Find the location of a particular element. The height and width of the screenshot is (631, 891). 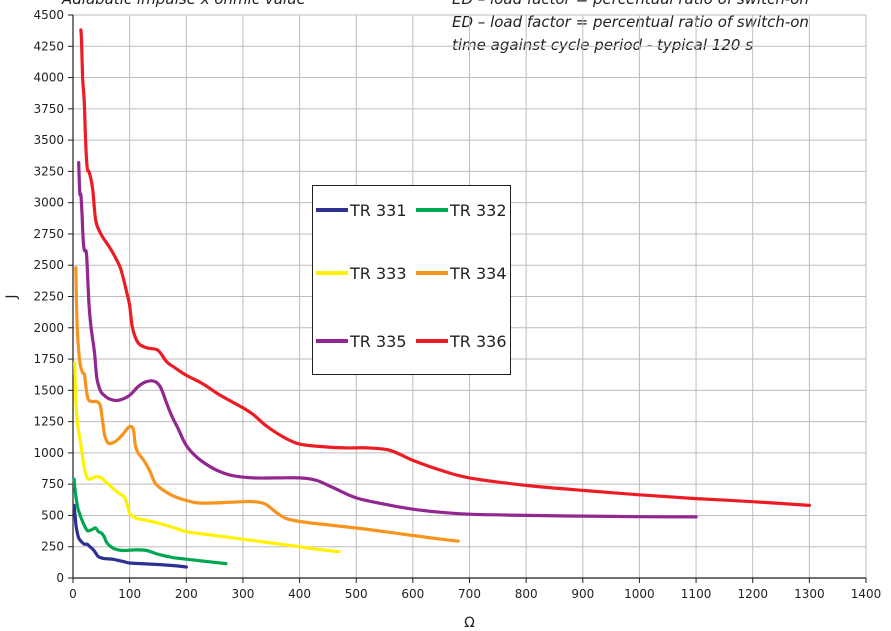

y-tick-label: 3500 is located at coordinates (48, 140).